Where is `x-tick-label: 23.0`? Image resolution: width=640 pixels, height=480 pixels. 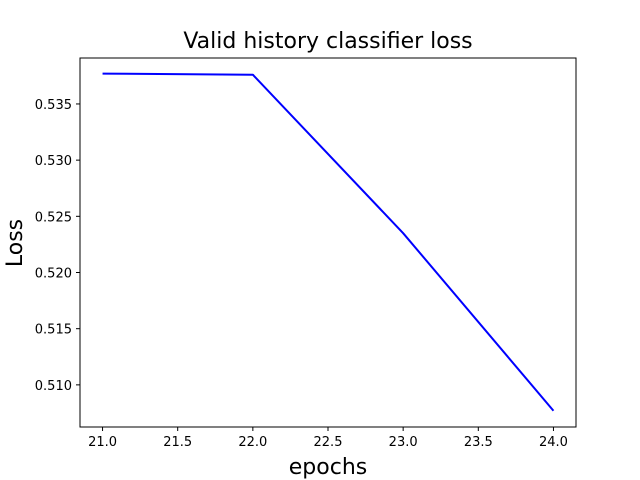
x-tick-label: 23.0 is located at coordinates (403, 442).